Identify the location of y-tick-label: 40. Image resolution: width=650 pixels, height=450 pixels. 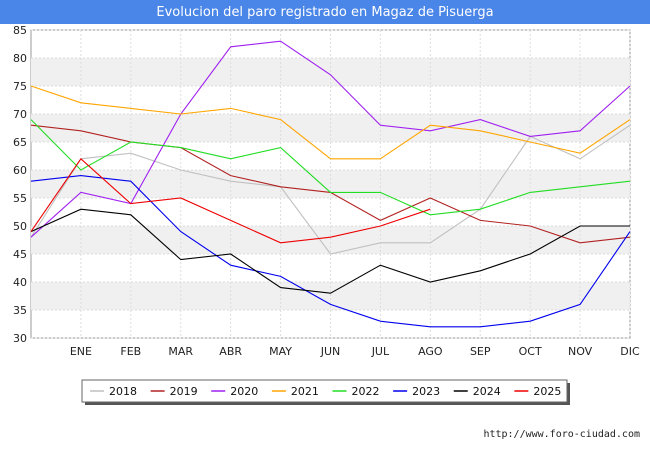
(20, 282).